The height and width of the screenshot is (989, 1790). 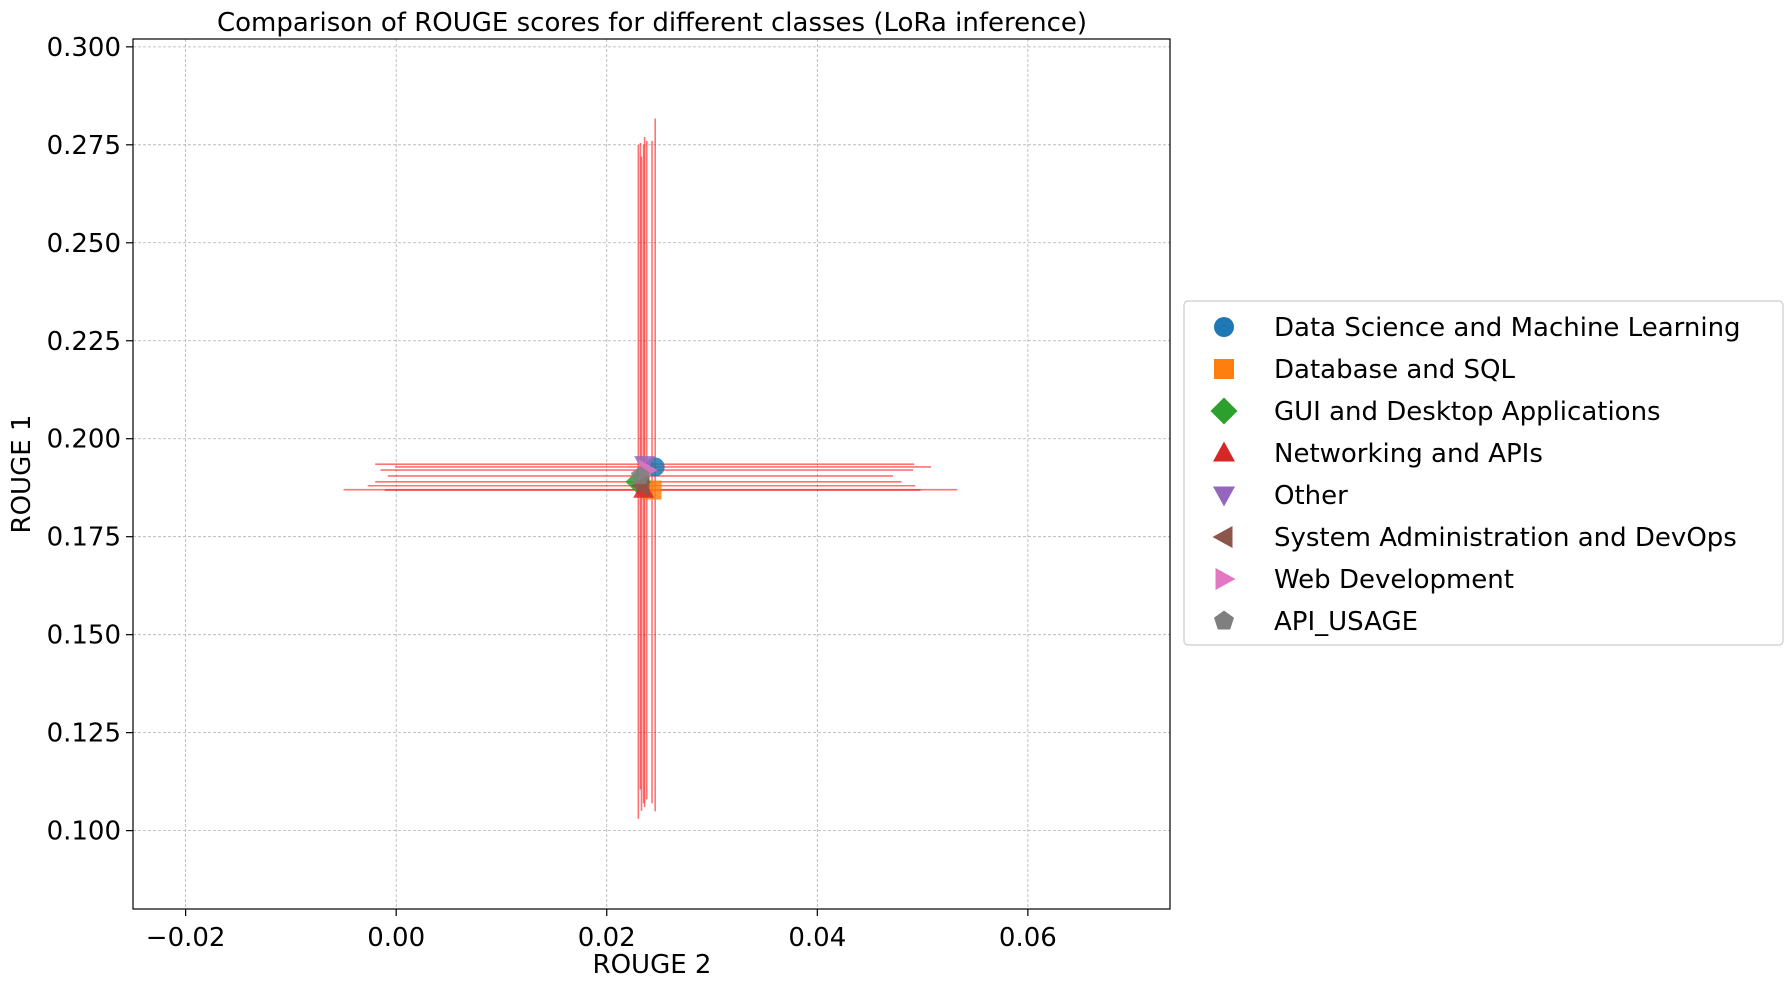 What do you see at coordinates (84, 48) in the screenshot?
I see `y-tick-label: 0.300` at bounding box center [84, 48].